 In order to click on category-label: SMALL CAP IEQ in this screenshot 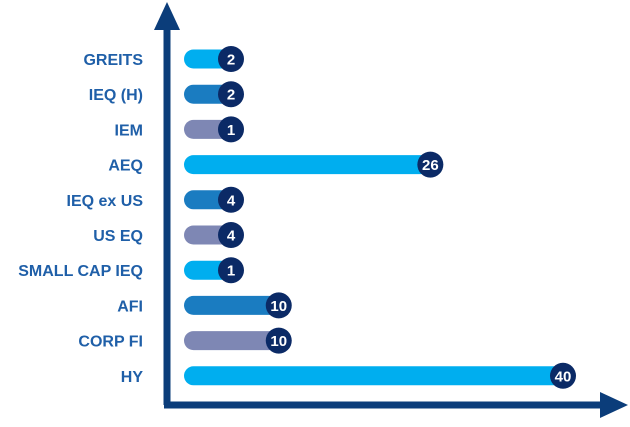, I will do `click(80, 271)`.